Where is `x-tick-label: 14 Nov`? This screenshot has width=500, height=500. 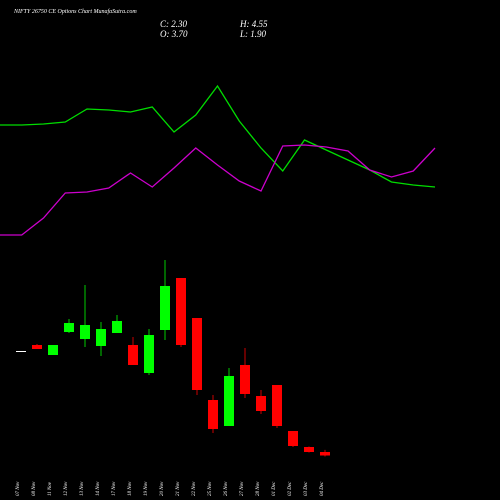 x-tick-label: 14 Nov is located at coordinates (98, 488).